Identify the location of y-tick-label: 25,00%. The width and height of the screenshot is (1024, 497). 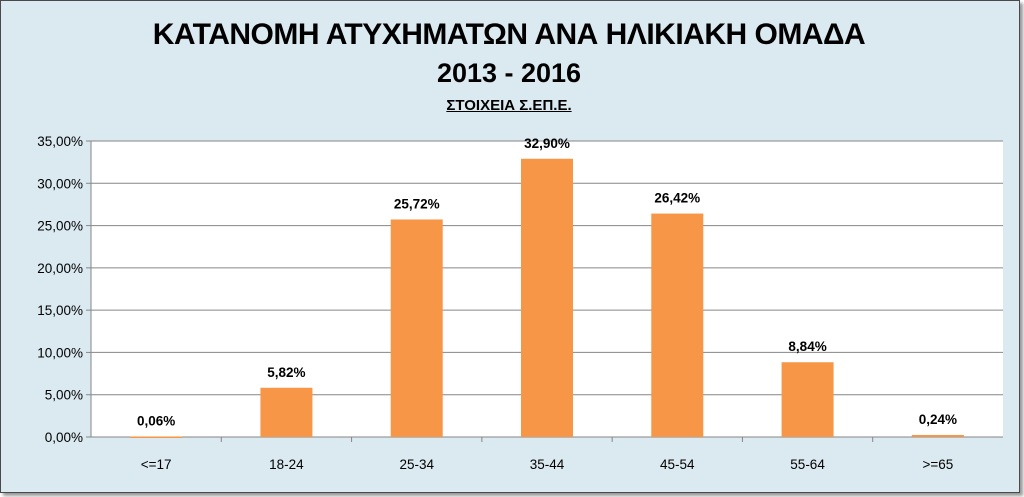
(60, 226).